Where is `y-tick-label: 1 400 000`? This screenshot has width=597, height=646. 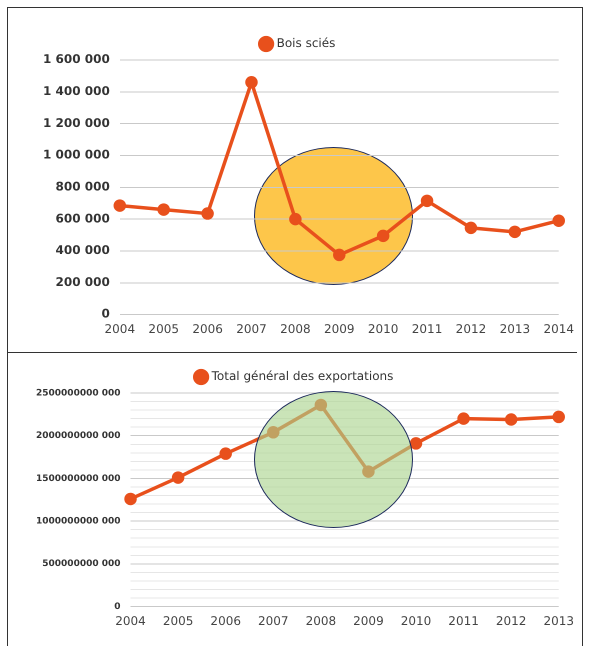 y-tick-label: 1 400 000 is located at coordinates (76, 91).